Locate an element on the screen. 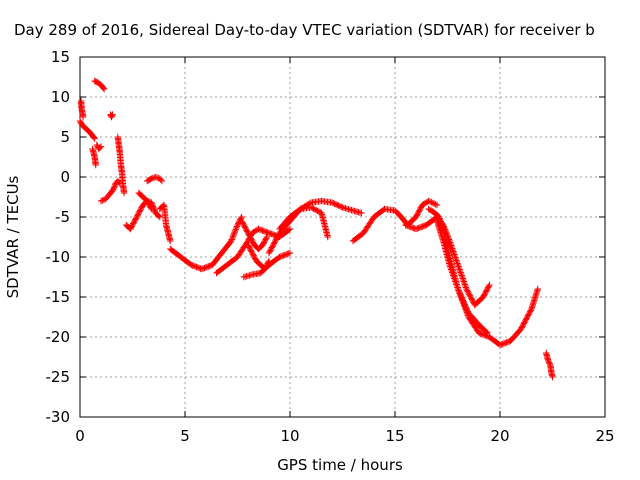 The width and height of the screenshot is (640, 480). y-tick-label: -20 is located at coordinates (58, 337).